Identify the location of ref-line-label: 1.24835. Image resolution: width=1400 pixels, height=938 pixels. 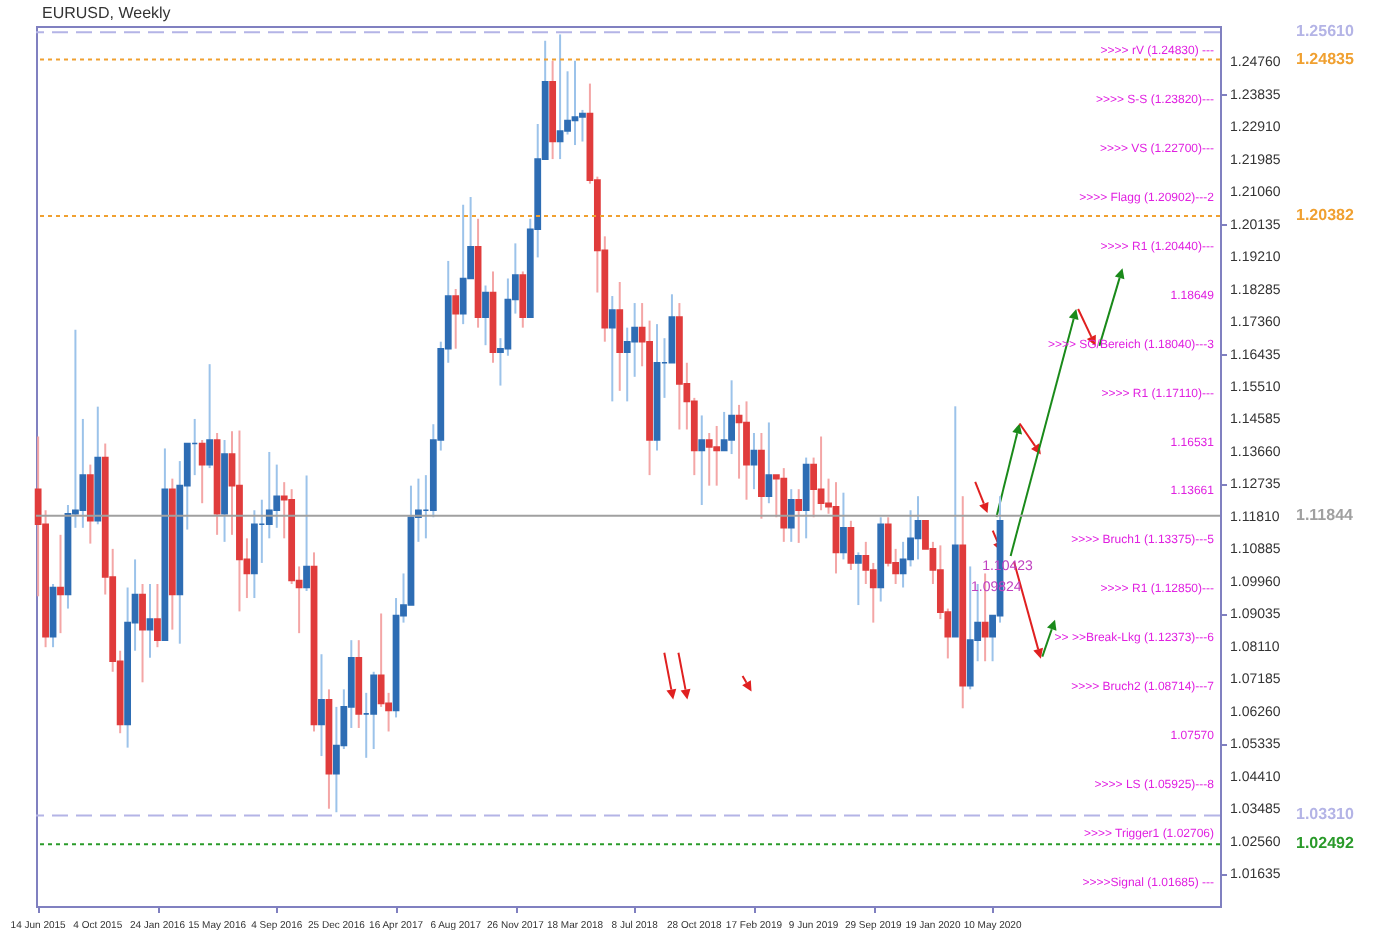
(1325, 58).